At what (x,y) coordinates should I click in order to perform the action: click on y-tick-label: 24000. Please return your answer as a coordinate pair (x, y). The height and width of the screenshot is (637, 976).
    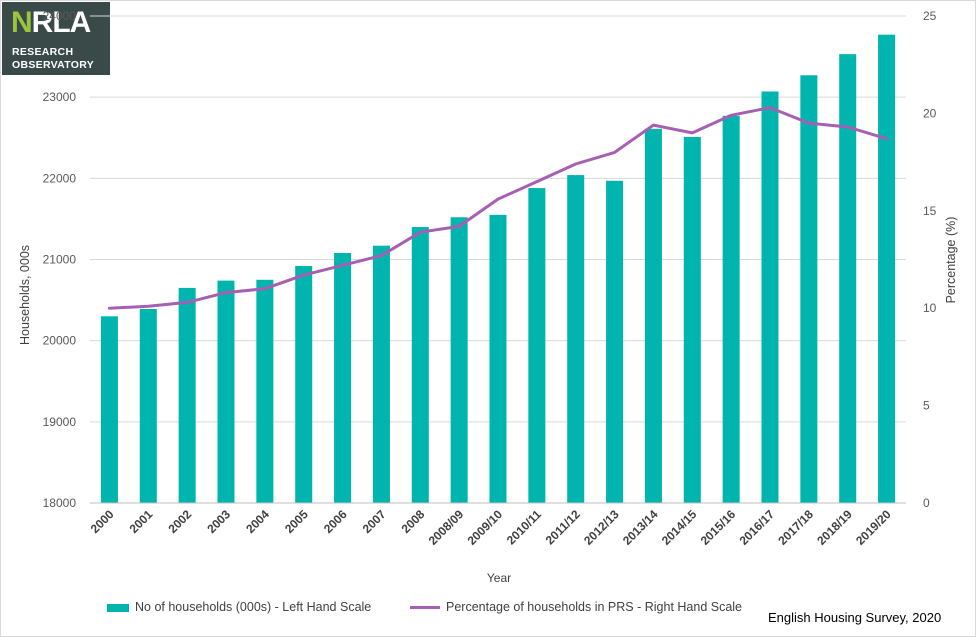
    Looking at the image, I should click on (60, 16).